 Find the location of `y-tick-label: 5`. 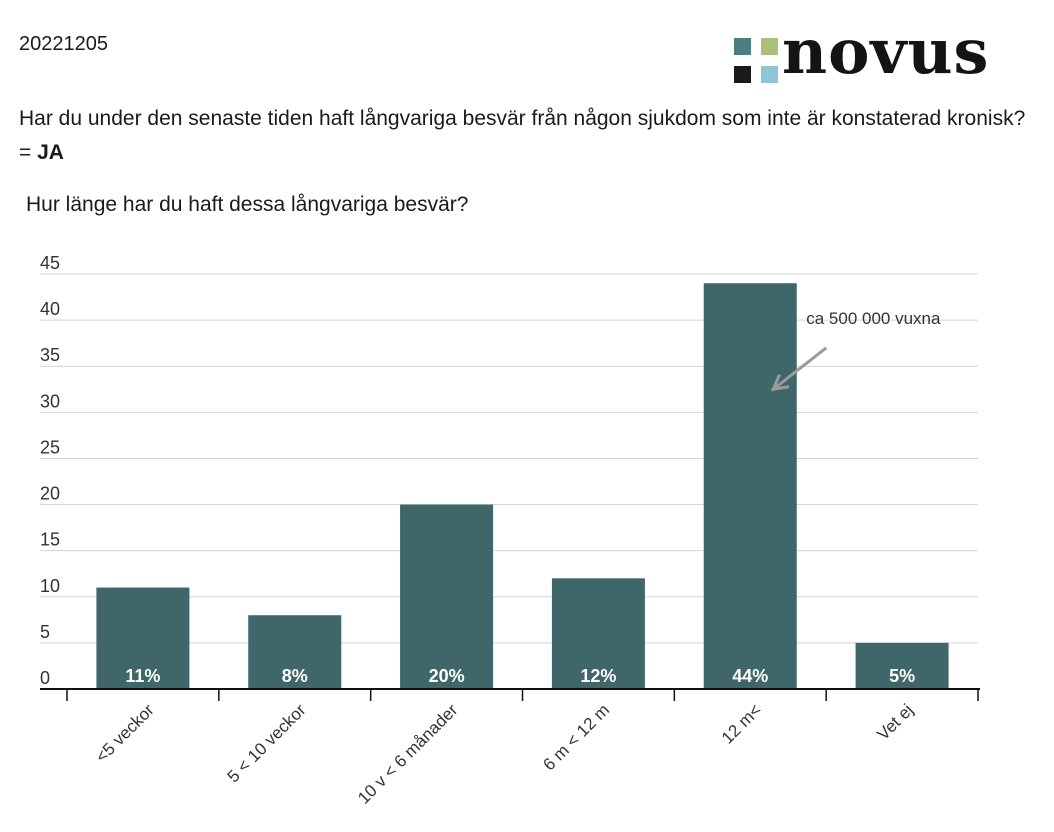

y-tick-label: 5 is located at coordinates (45, 632).